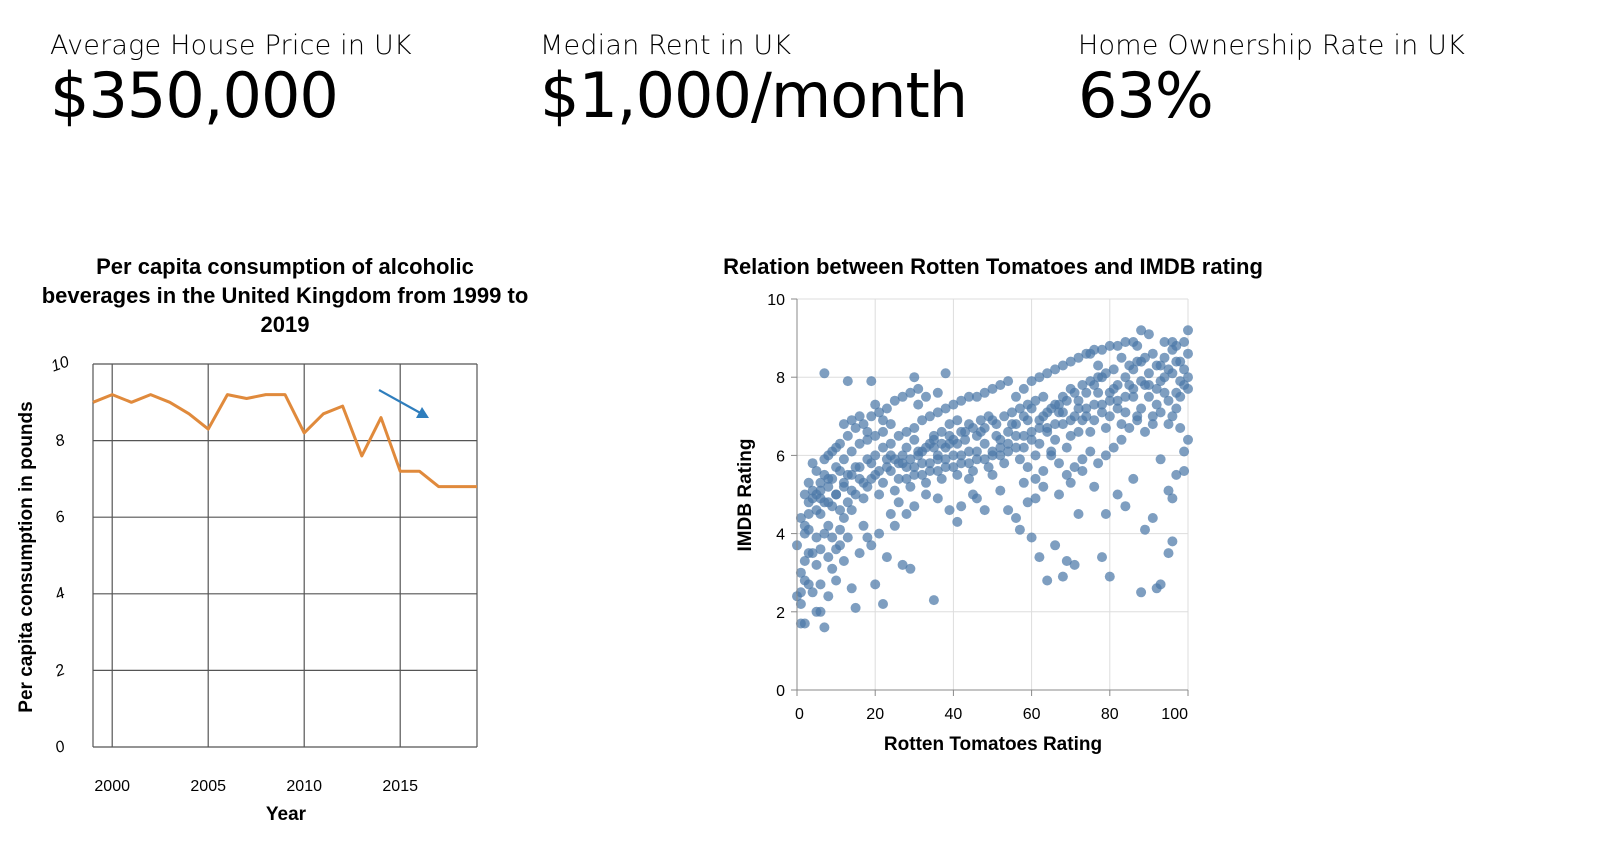 This screenshot has height=850, width=1600. Describe the element at coordinates (60, 441) in the screenshot. I see `y-tick-label: 8` at that location.